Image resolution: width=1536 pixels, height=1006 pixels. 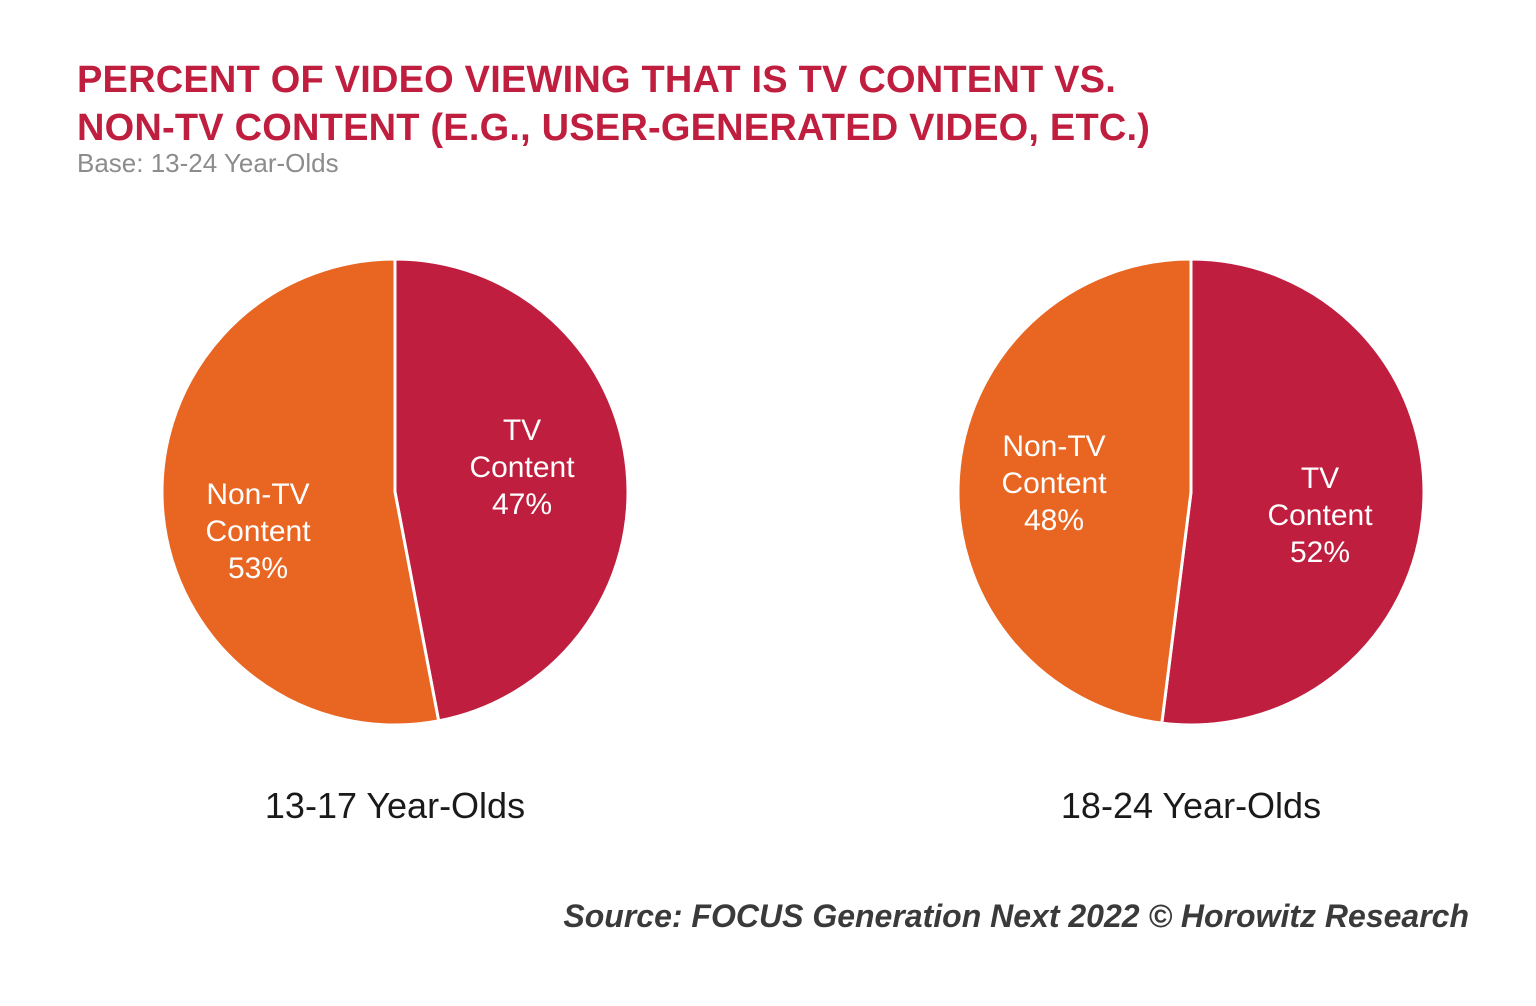 I want to click on pie-slice-label-non-tv-content: Non-TV Content 53%, so click(x=258, y=531).